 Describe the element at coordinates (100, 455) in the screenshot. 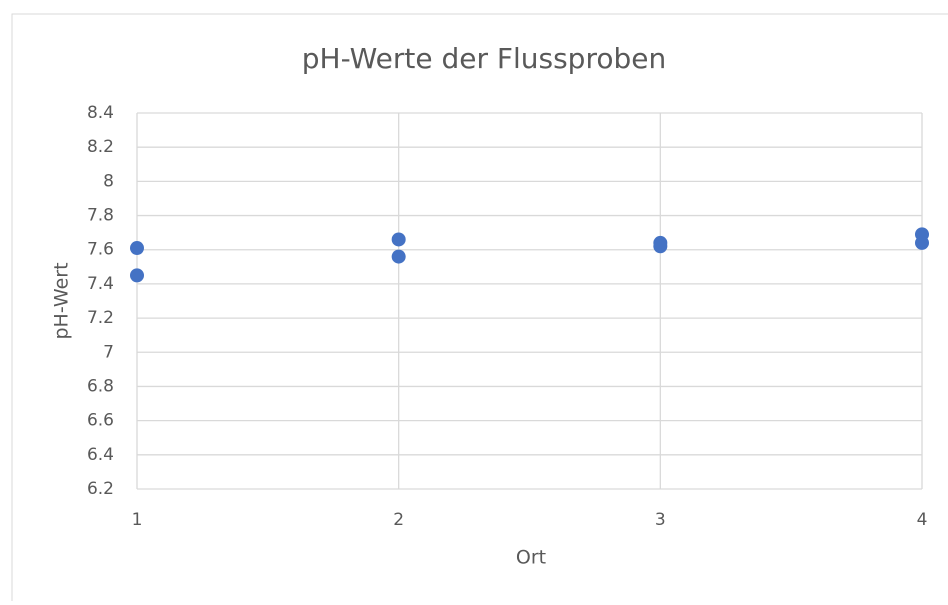

I see `y-tick-label: 6.4` at that location.